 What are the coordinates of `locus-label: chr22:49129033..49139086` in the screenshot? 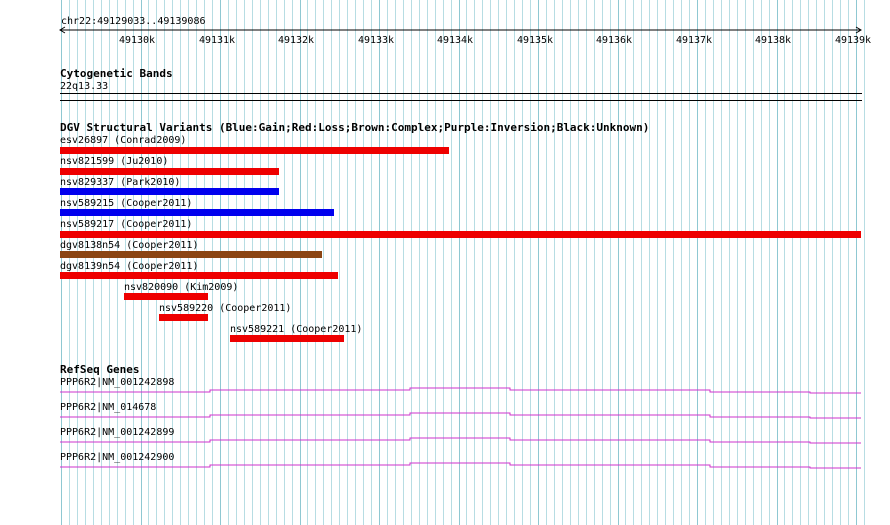 It's located at (133, 21).